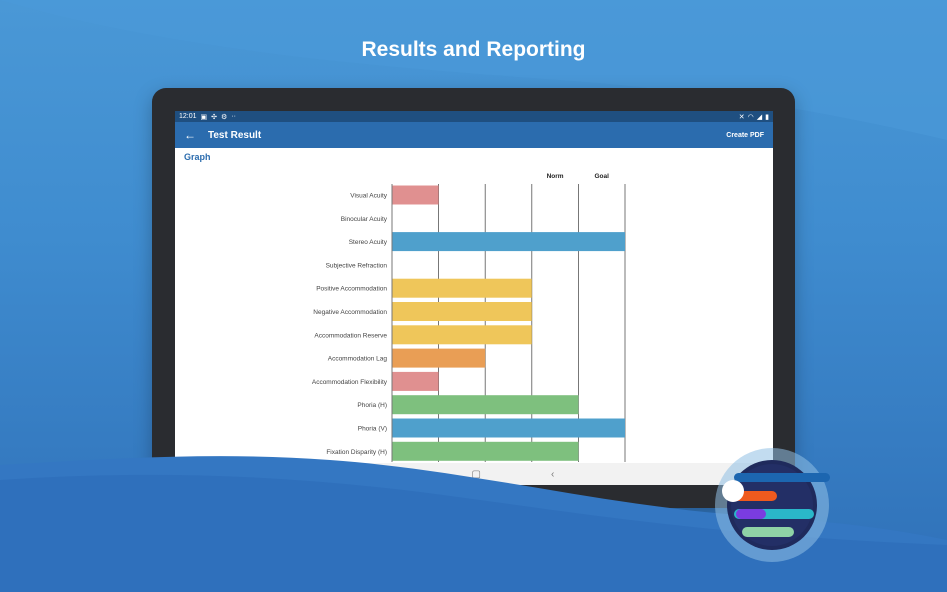 The width and height of the screenshot is (947, 592). Describe the element at coordinates (601, 176) in the screenshot. I see `column-label: Goal` at that location.